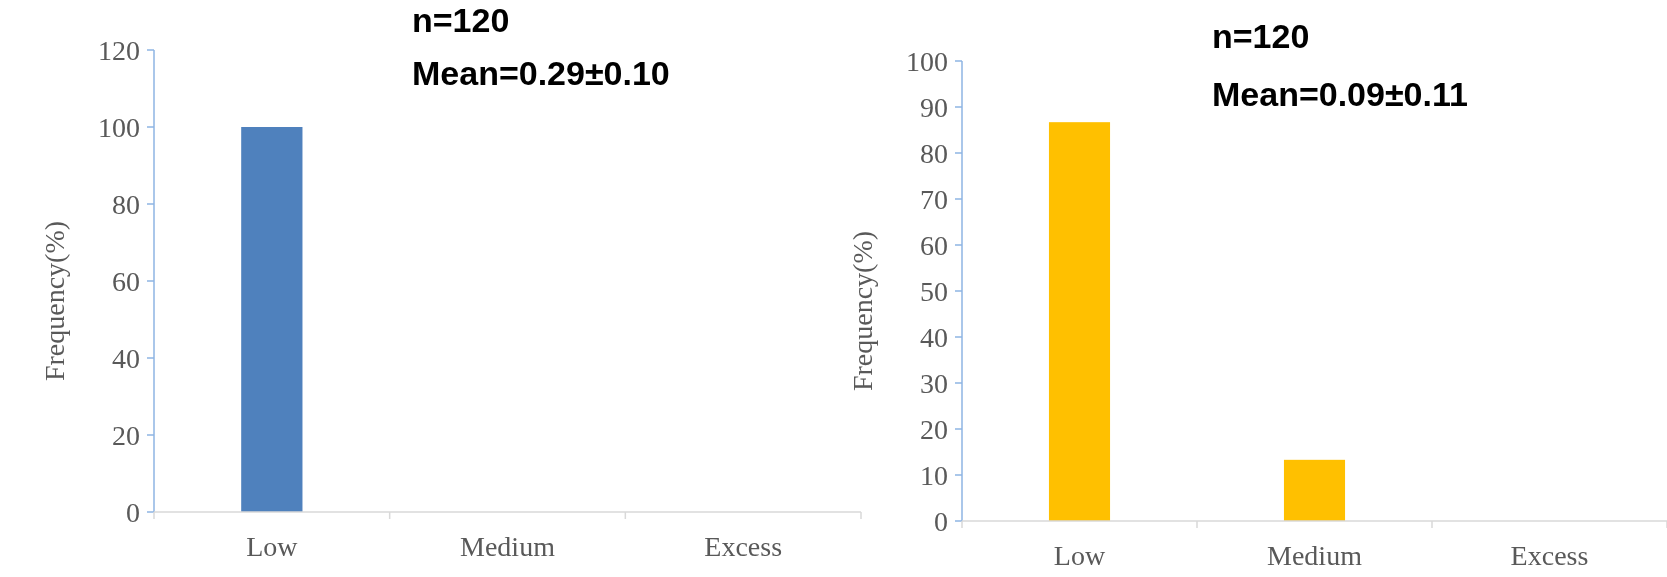 The width and height of the screenshot is (1667, 577). Describe the element at coordinates (934, 383) in the screenshot. I see `y-tick-label: 30` at that location.